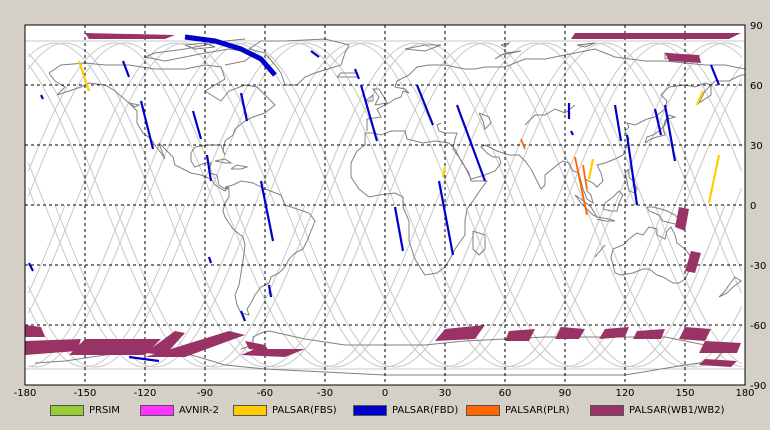 This screenshot has width=770, height=430. Describe the element at coordinates (756, 26) in the screenshot. I see `y-tick-label: 90` at that location.